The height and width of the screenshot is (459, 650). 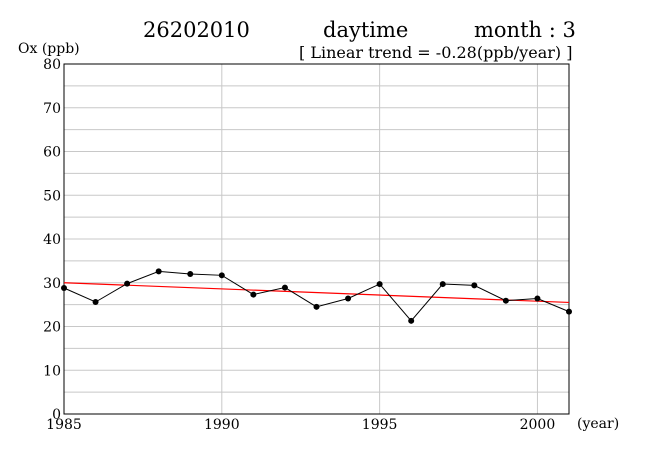 I want to click on trend-line, so click(x=316, y=293).